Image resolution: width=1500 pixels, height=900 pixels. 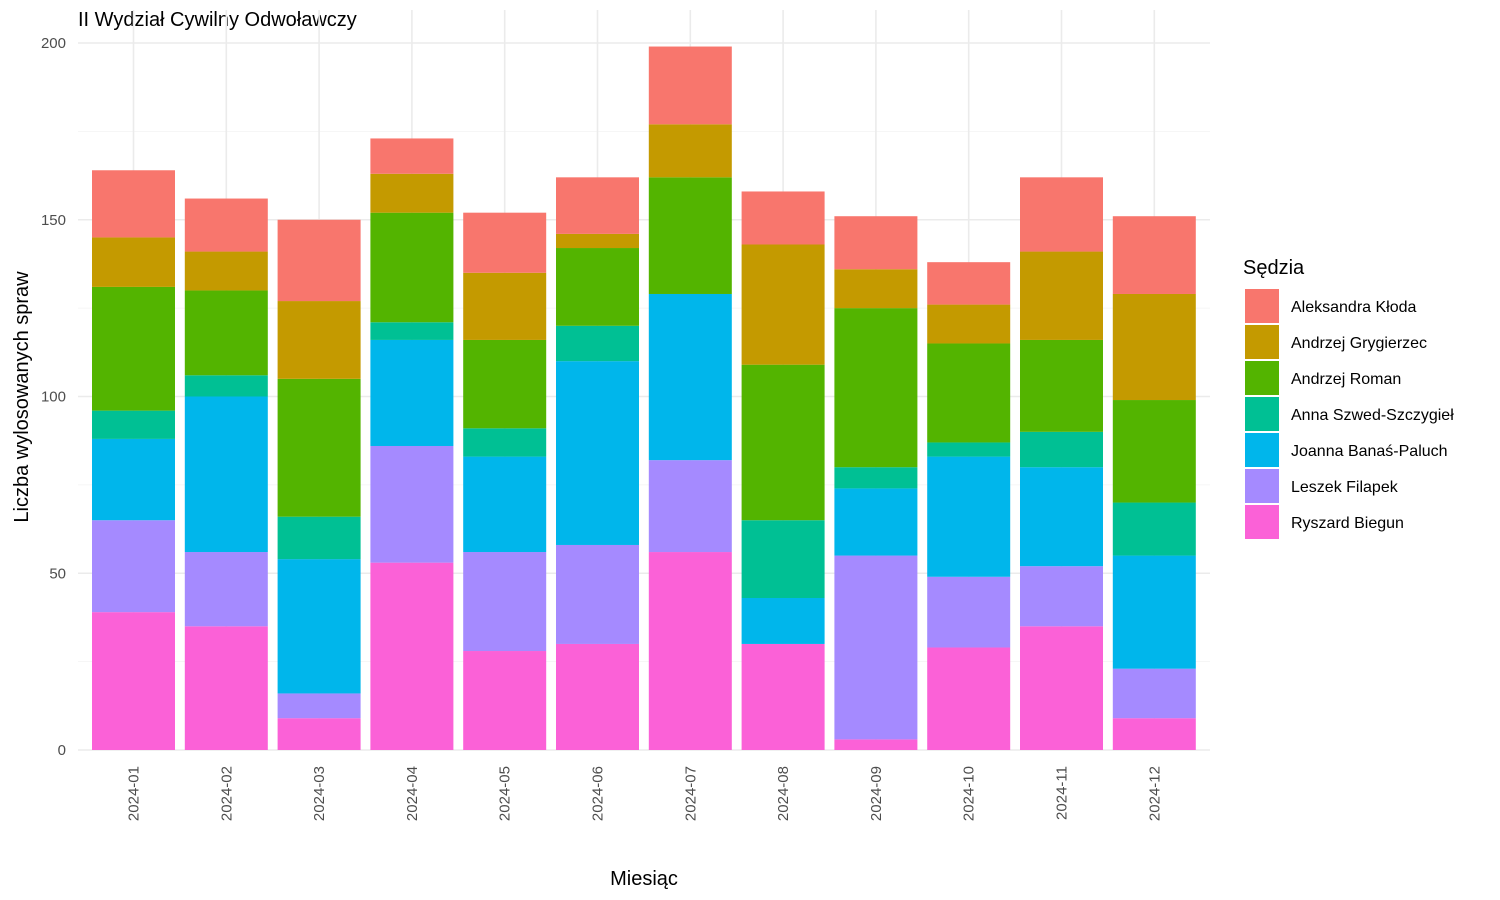 I want to click on legend-item: Leszek Filapek, so click(x=1322, y=486).